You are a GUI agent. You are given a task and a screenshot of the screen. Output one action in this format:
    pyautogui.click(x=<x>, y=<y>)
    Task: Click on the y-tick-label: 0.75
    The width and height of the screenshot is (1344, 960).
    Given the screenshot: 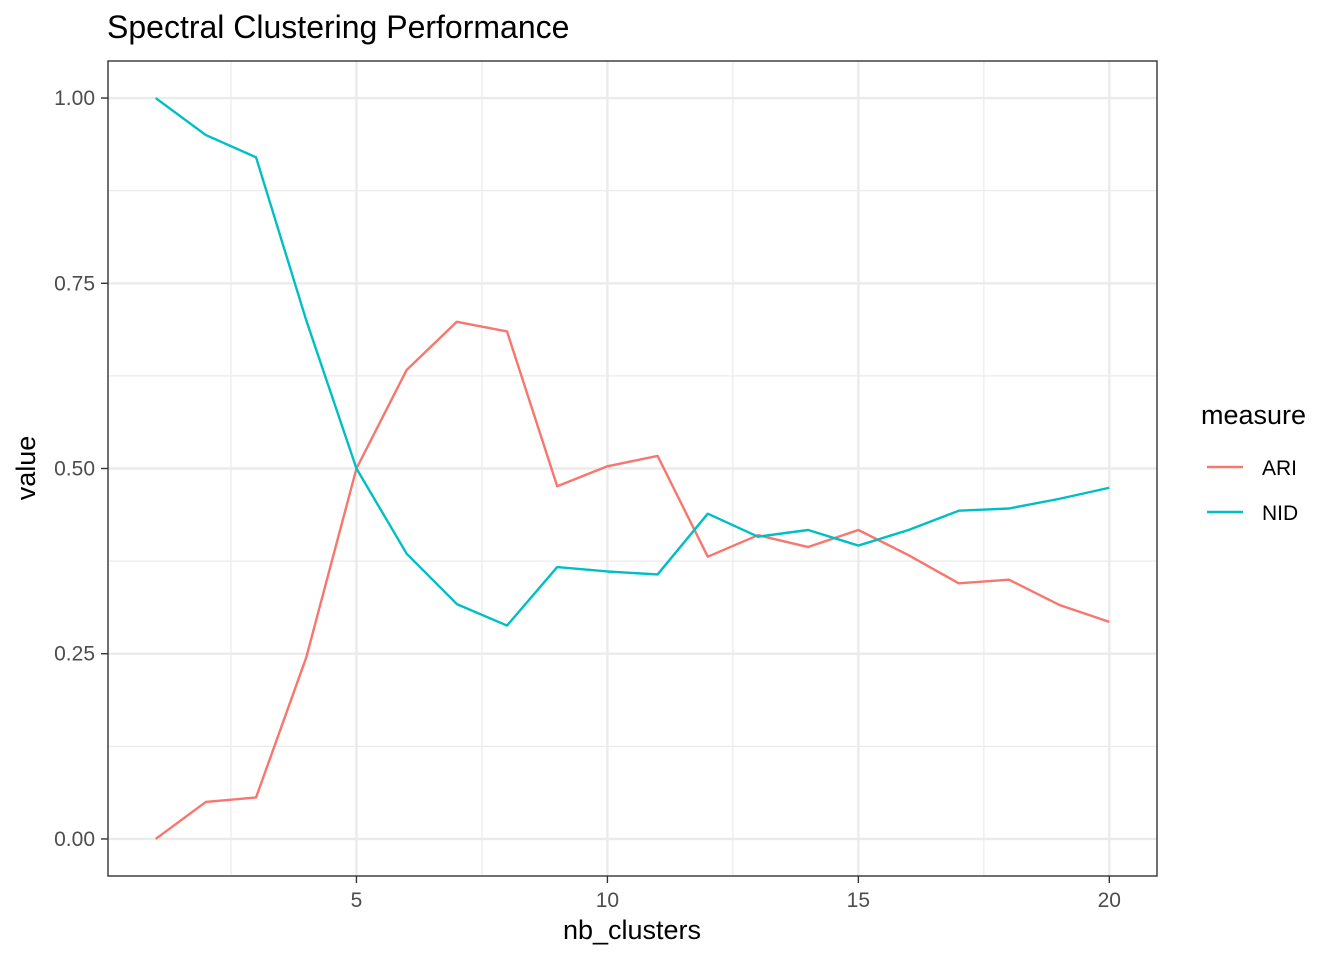 What is the action you would take?
    pyautogui.click(x=74, y=283)
    